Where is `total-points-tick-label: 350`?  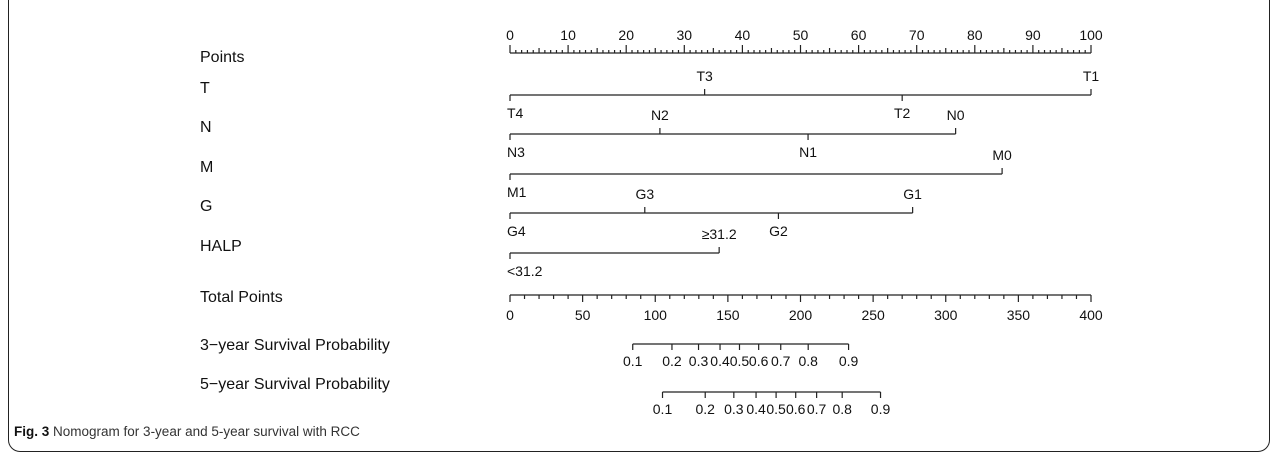
total-points-tick-label: 350 is located at coordinates (1019, 315).